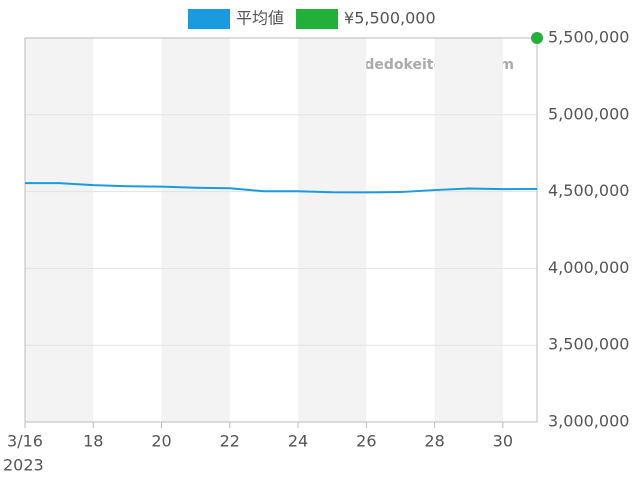 The image size is (640, 480). What do you see at coordinates (25, 441) in the screenshot?
I see `x-tick-label: 3/16` at bounding box center [25, 441].